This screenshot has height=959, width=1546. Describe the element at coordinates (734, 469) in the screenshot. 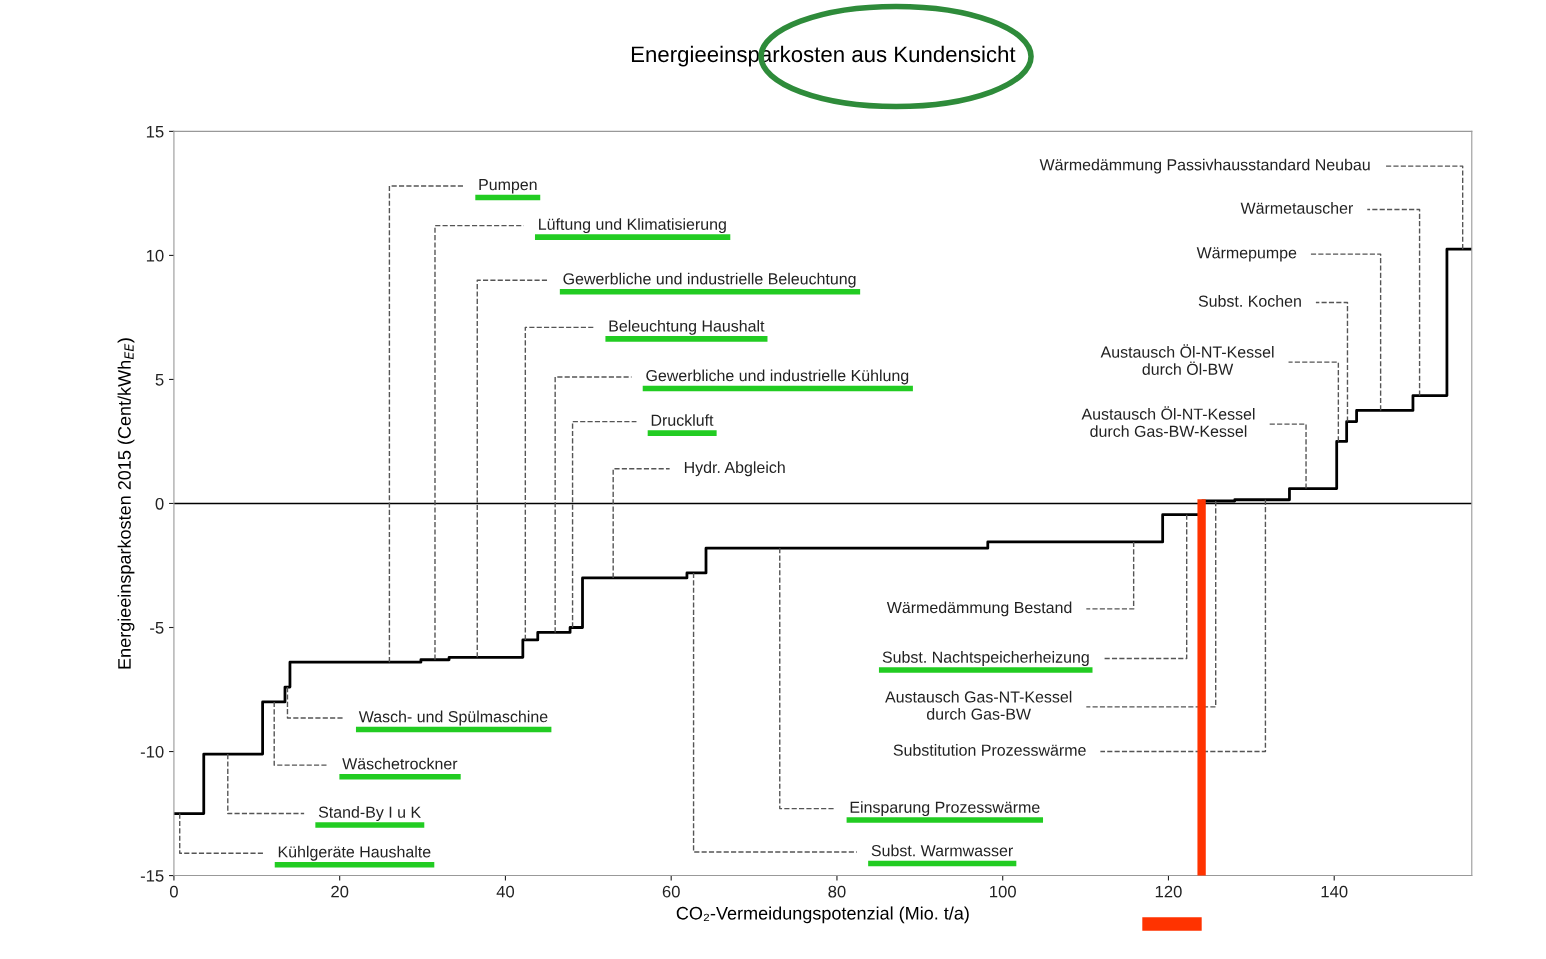

I see `annotation: Hydr. Abgleich` at that location.